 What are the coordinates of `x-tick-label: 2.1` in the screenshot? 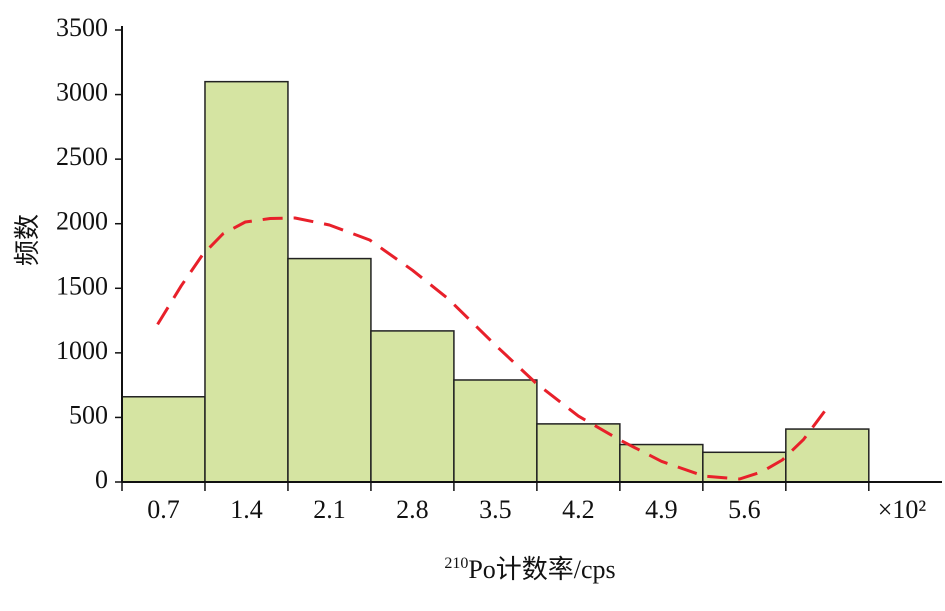 It's located at (329, 509).